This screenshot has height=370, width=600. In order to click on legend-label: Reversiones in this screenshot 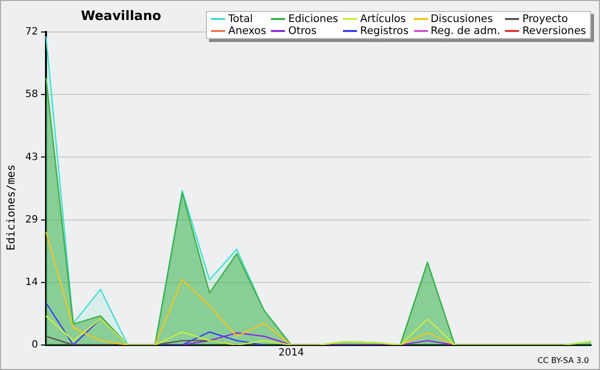, I will do `click(553, 31)`.